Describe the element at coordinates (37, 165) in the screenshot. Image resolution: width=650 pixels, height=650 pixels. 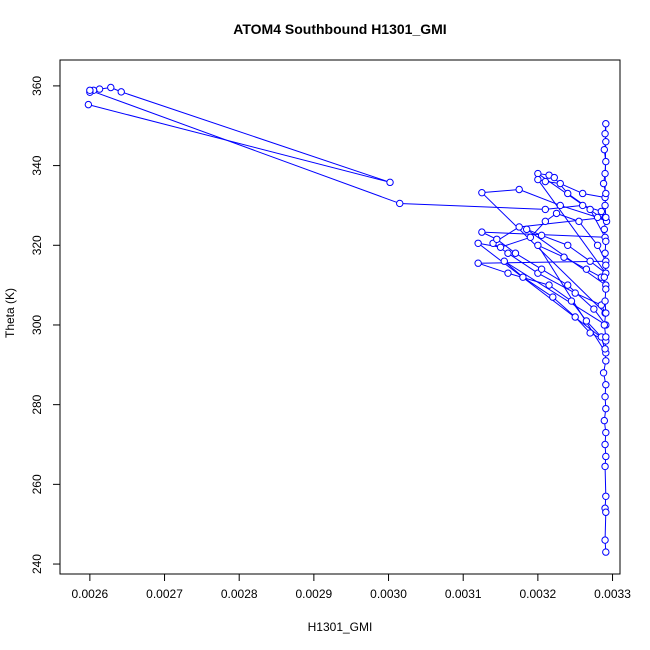
I see `y-tick-label: 340` at that location.